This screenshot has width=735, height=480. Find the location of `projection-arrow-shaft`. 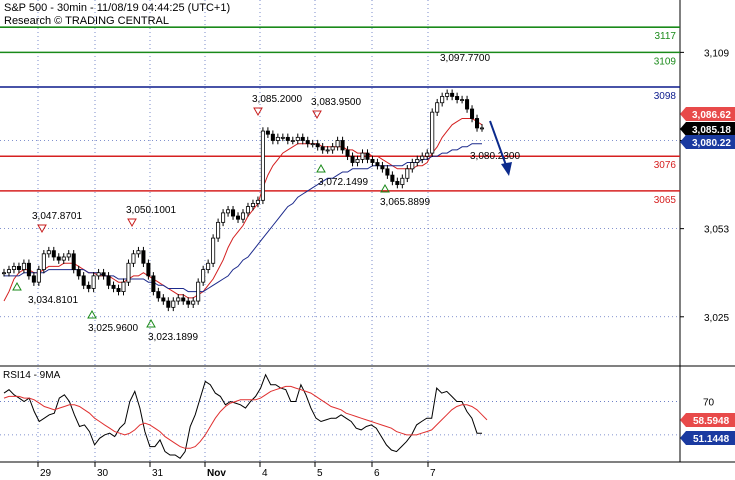

projection-arrow-shaft is located at coordinates (498, 144).